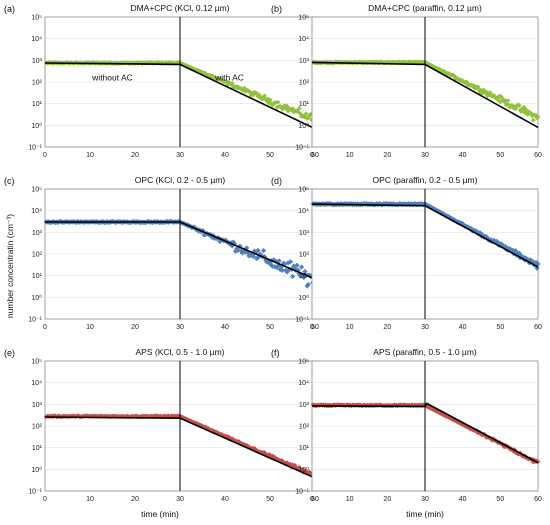 The image size is (550, 525). I want to click on panel-title: DMA+CPC (paraffin, 0.12 µm), so click(425, 8).